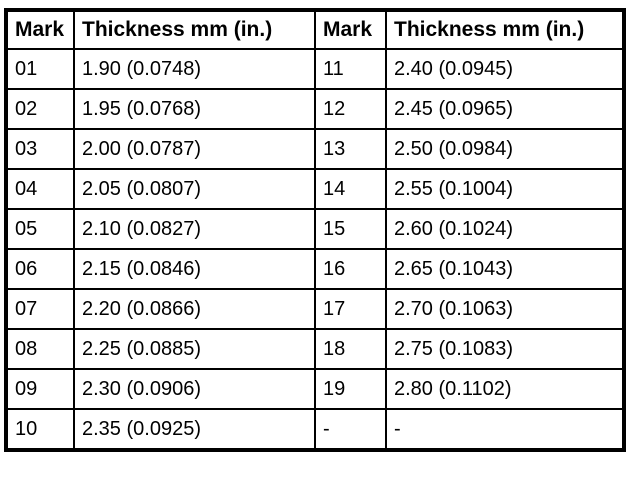  What do you see at coordinates (505, 189) in the screenshot?
I see `thickness-cell: 2.55 (0.1004)` at bounding box center [505, 189].